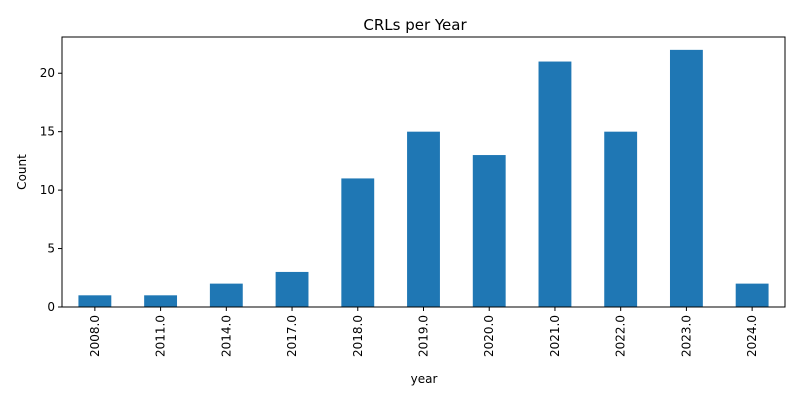 This screenshot has width=800, height=400. Describe the element at coordinates (292, 289) in the screenshot. I see `bar-2017.0` at that location.